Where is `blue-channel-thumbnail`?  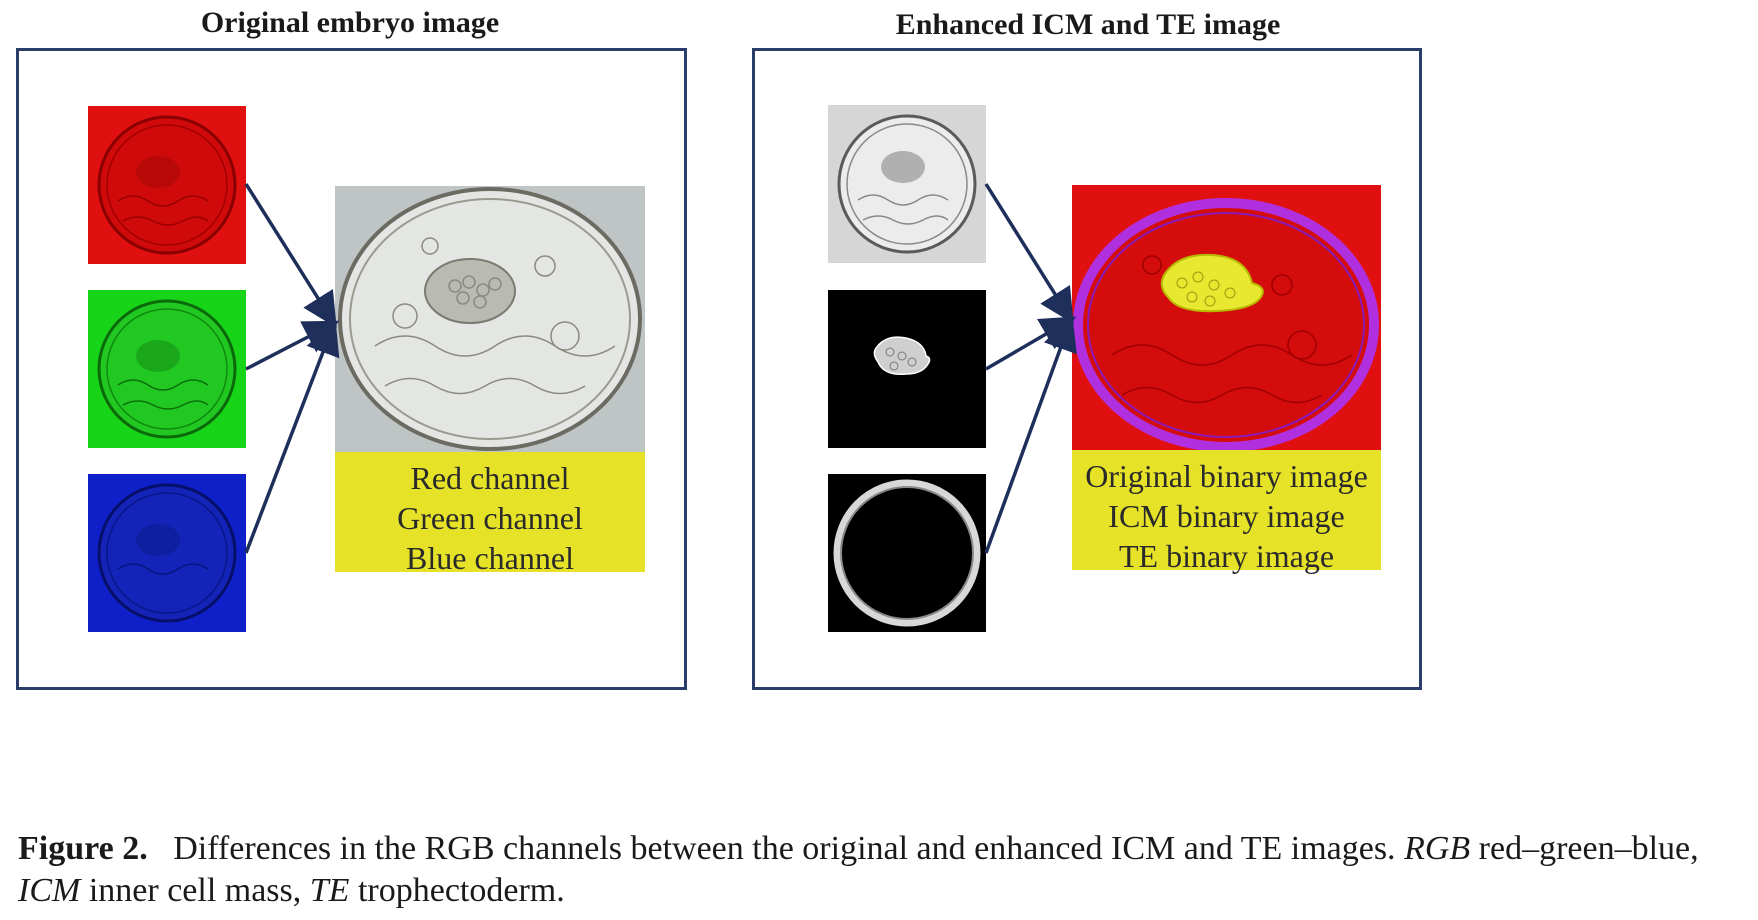
blue-channel-thumbnail is located at coordinates (167, 553).